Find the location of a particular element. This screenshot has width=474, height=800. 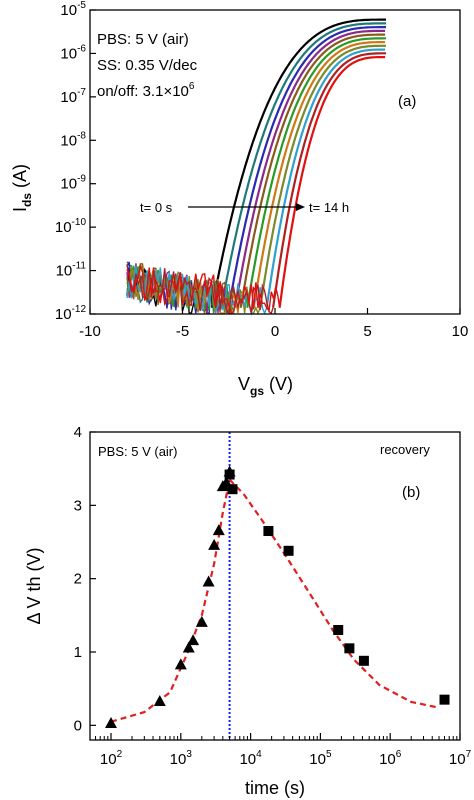

y-tick-label-a: 10⁻⁷ is located at coordinates (73, 96).